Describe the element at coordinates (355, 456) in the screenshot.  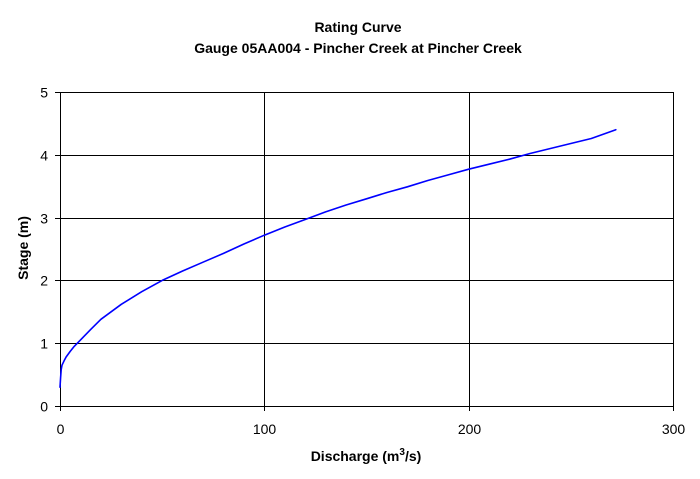
I see `x-axis-title-main: Discharge (m` at that location.